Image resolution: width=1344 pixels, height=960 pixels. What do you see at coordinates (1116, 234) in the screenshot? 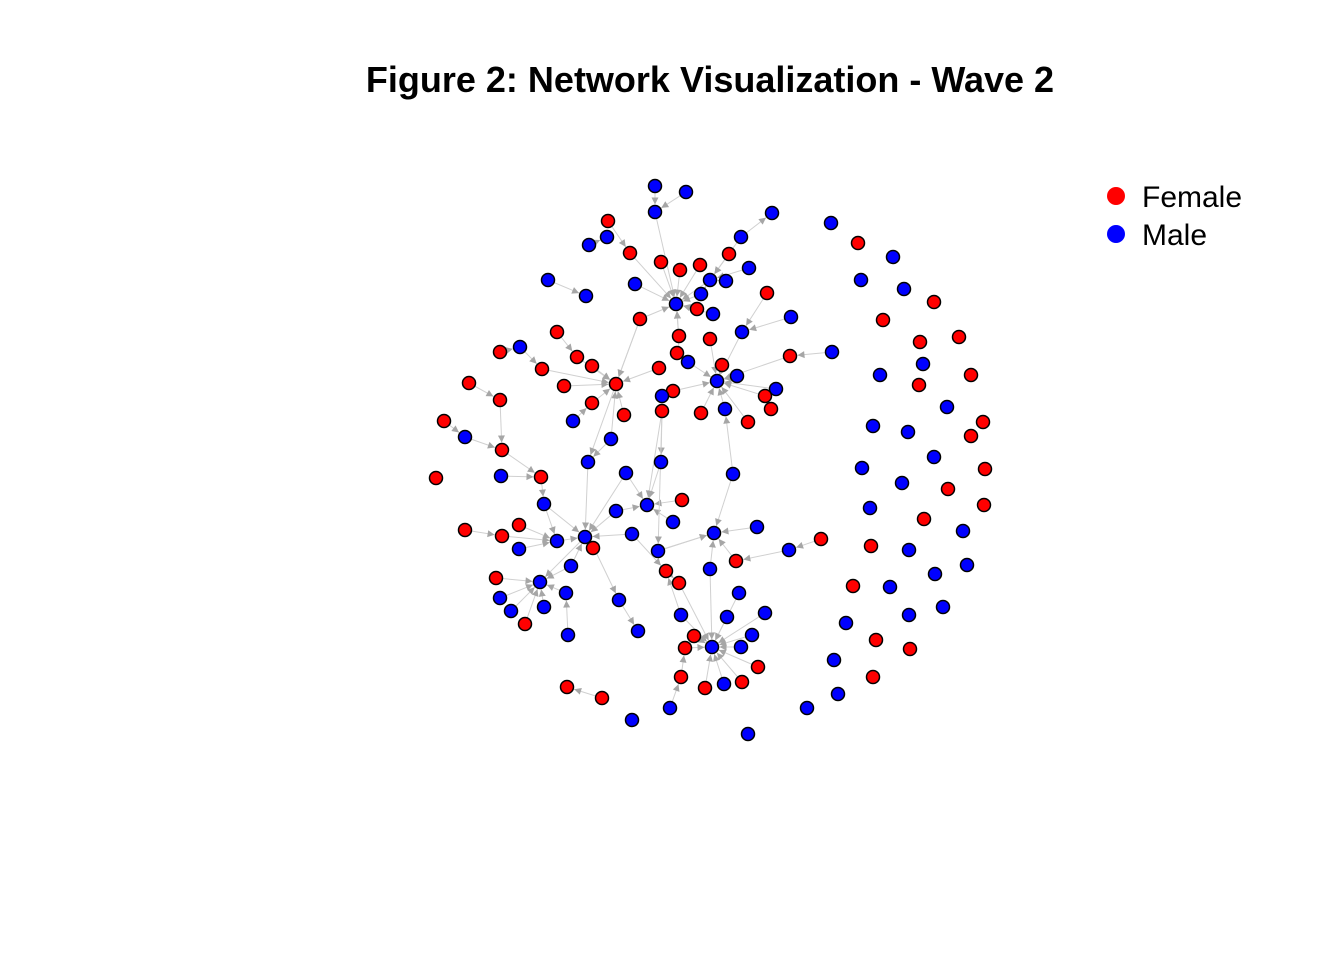
I see `legend-male-dot` at bounding box center [1116, 234].